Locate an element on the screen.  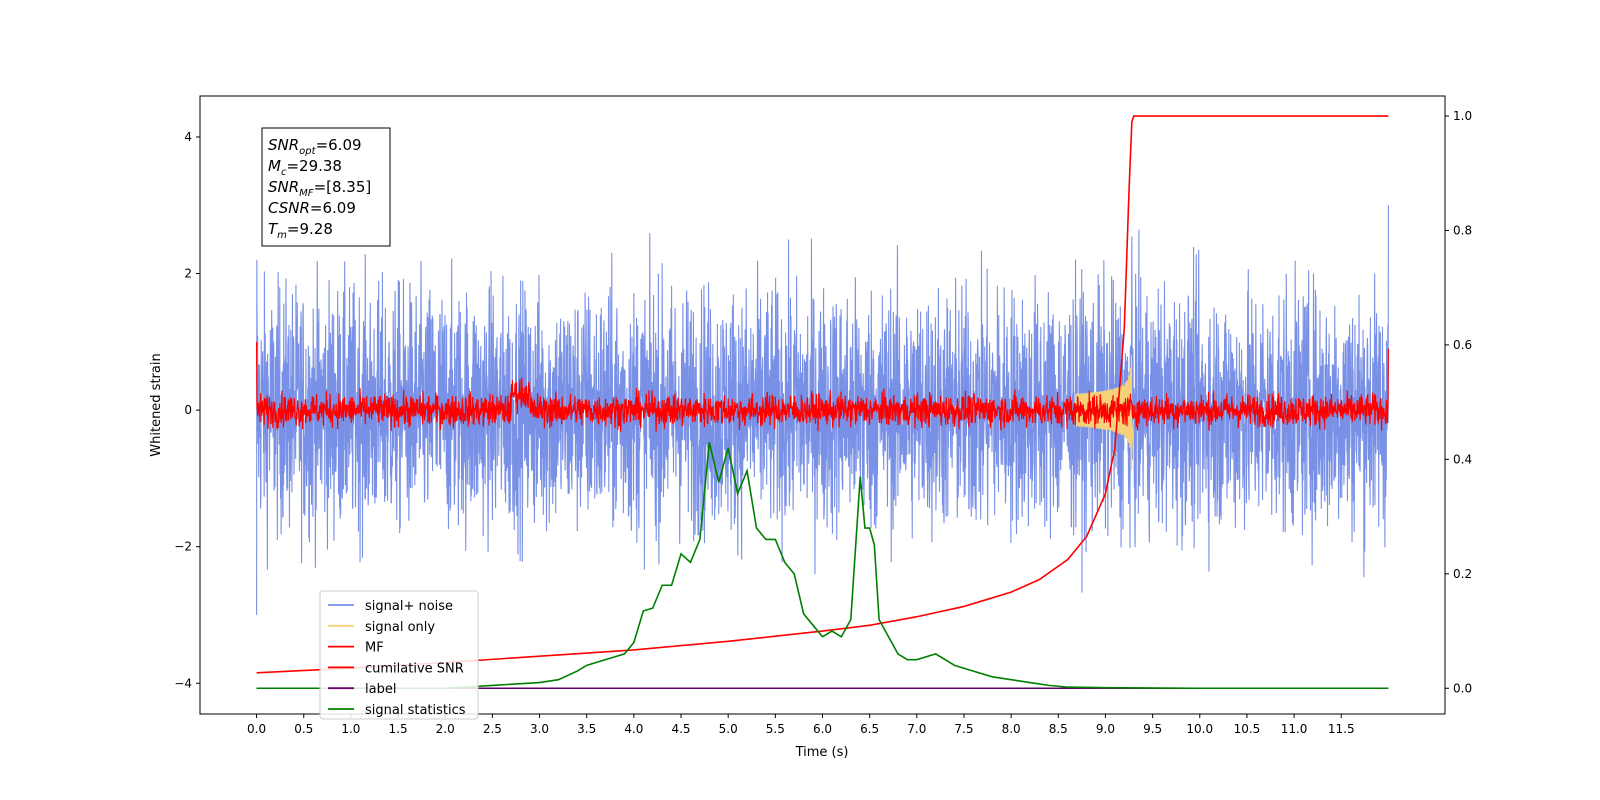
annotation-line: Mc=29.38 is located at coordinates (305, 167).